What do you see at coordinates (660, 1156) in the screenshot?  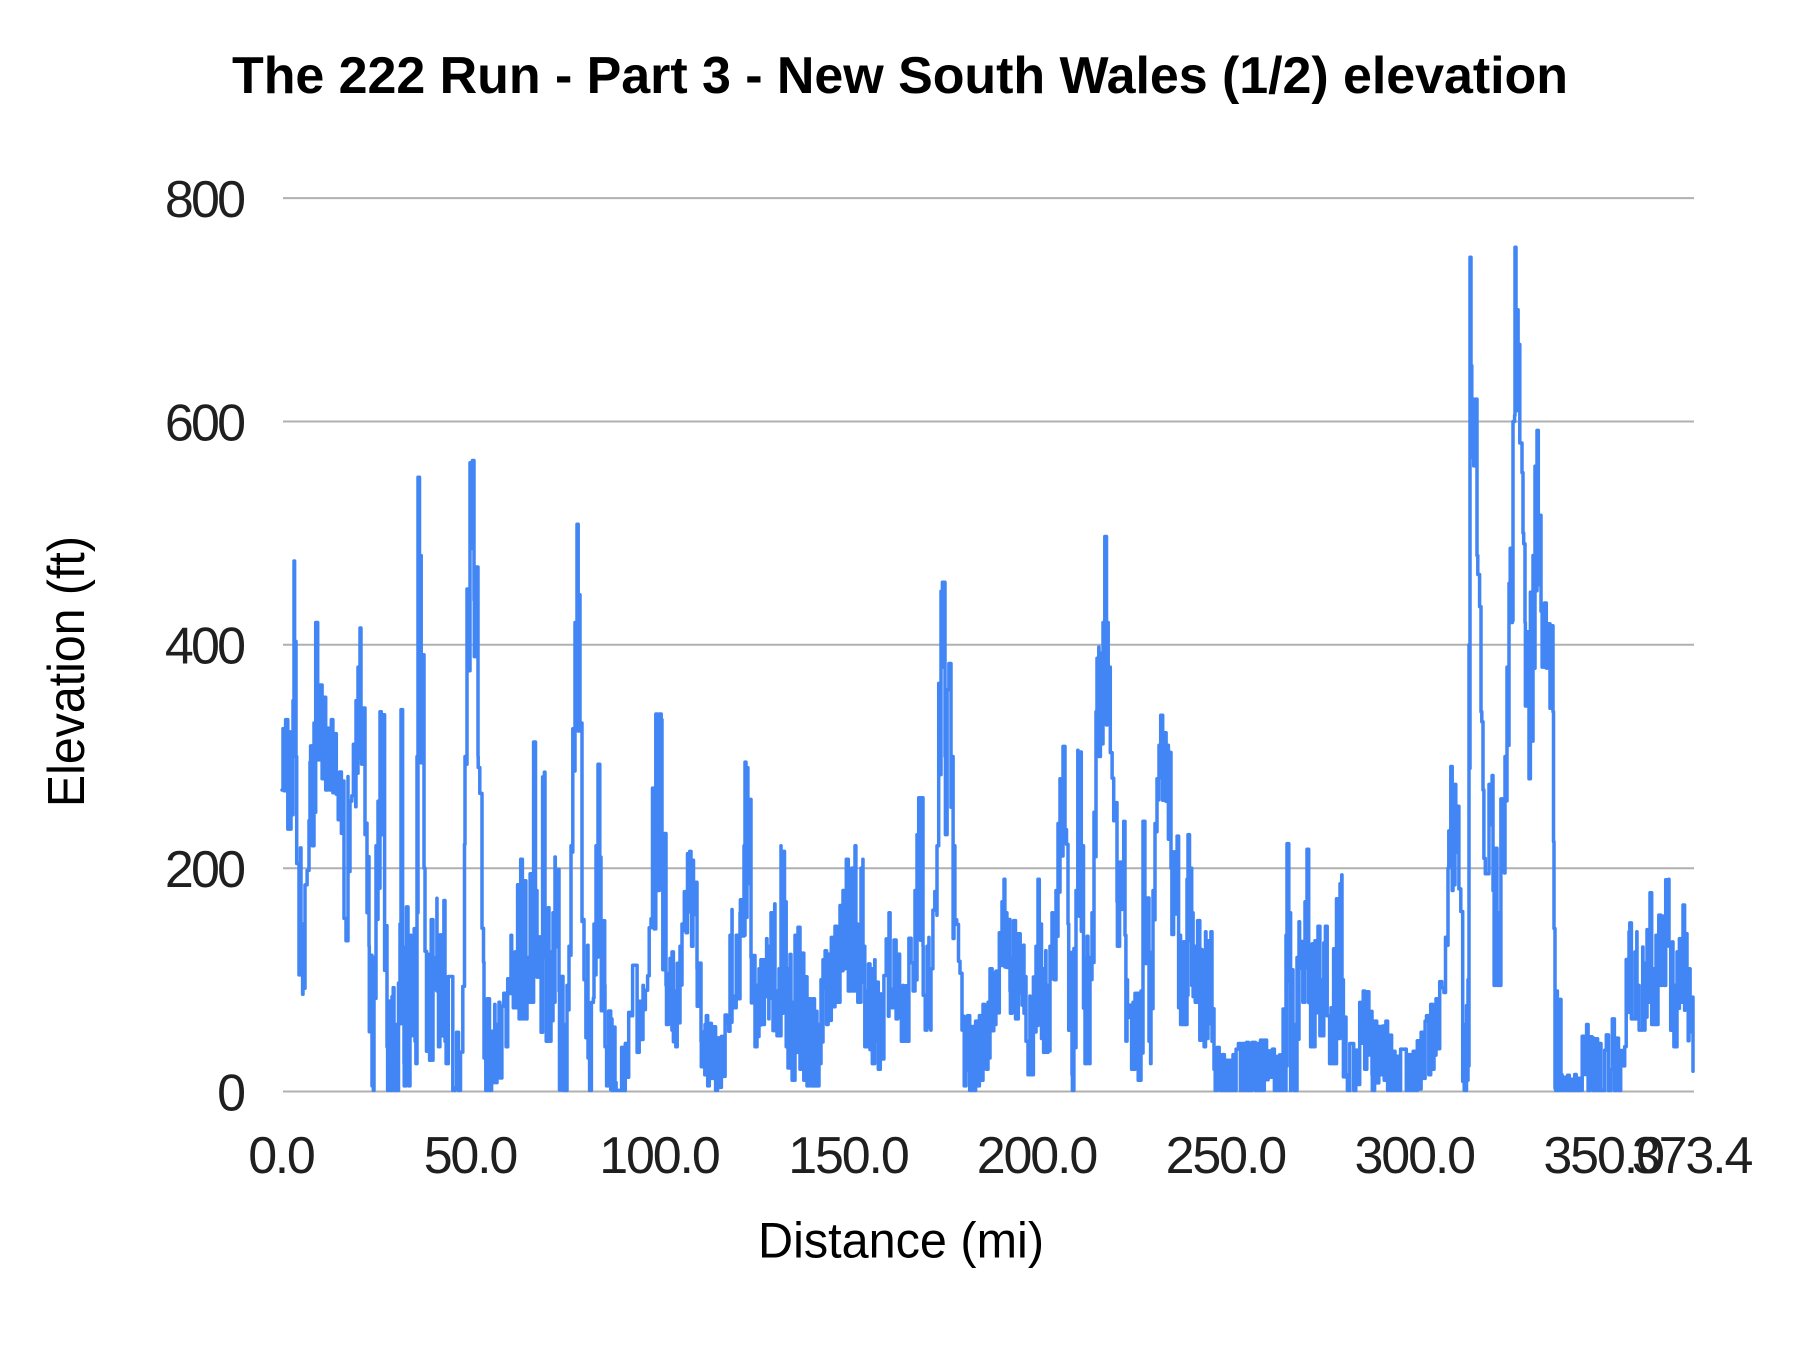 I see `svg-text: 100.0` at bounding box center [660, 1156].